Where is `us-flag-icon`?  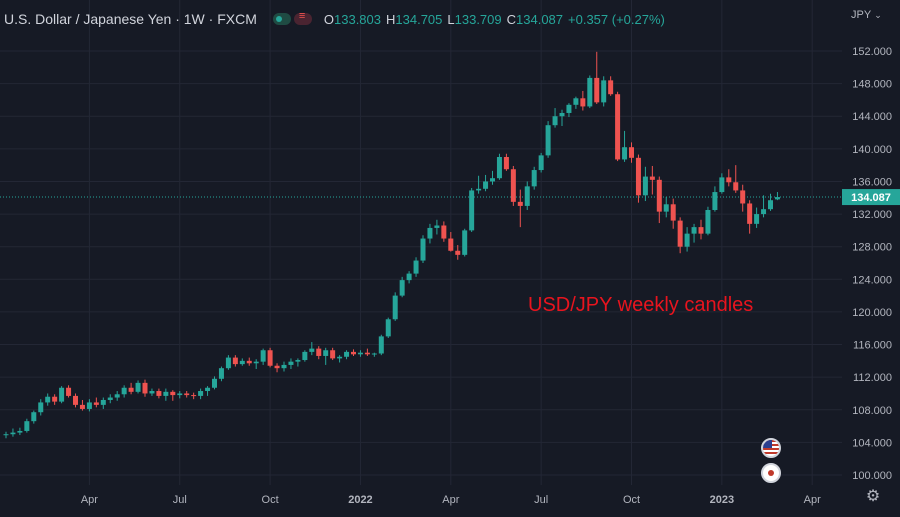 us-flag-icon is located at coordinates (771, 448).